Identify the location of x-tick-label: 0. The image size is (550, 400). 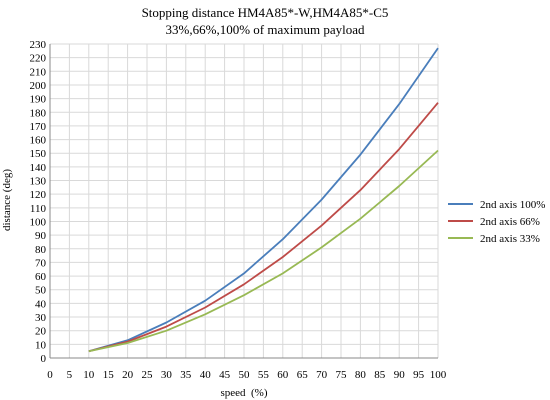
(50, 375).